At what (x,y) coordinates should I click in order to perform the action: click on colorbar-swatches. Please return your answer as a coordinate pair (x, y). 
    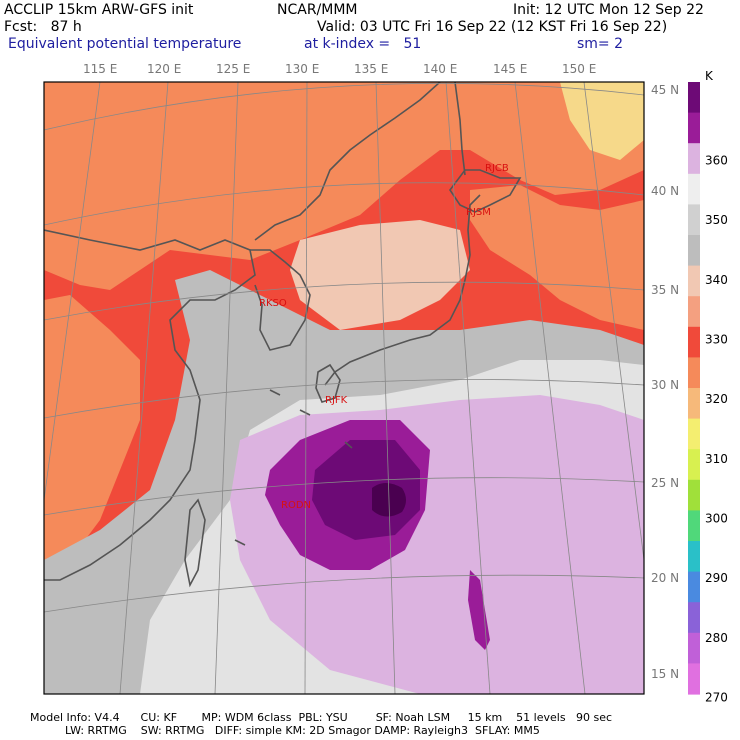
    Looking at the image, I should click on (694, 388).